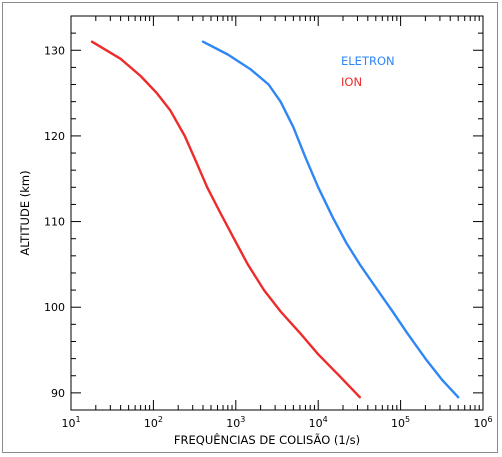  I want to click on y-tick-label: 120, so click(54, 136).